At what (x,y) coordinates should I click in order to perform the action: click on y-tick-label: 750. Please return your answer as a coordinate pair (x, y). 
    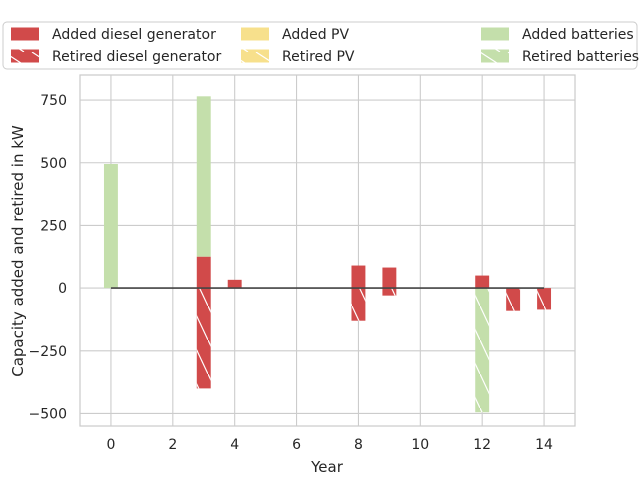
    Looking at the image, I should click on (53, 101).